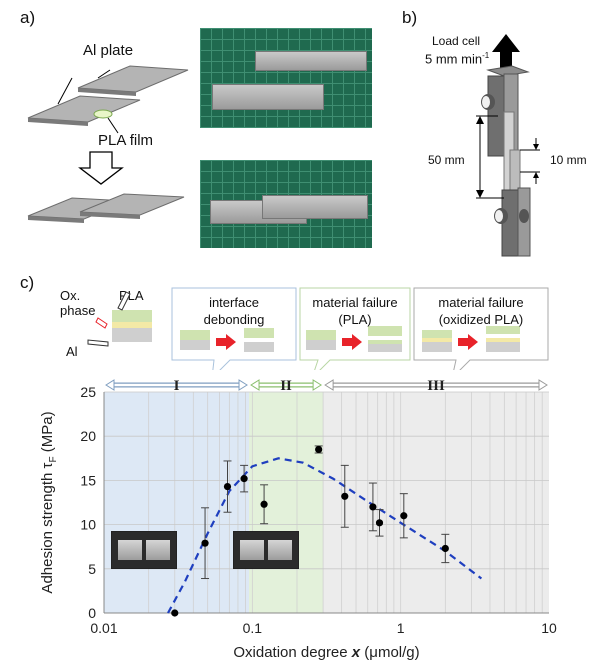 Image resolution: width=593 pixels, height=662 pixels. What do you see at coordinates (72, 351) in the screenshot?
I see `al-layer-label: Al` at bounding box center [72, 351].